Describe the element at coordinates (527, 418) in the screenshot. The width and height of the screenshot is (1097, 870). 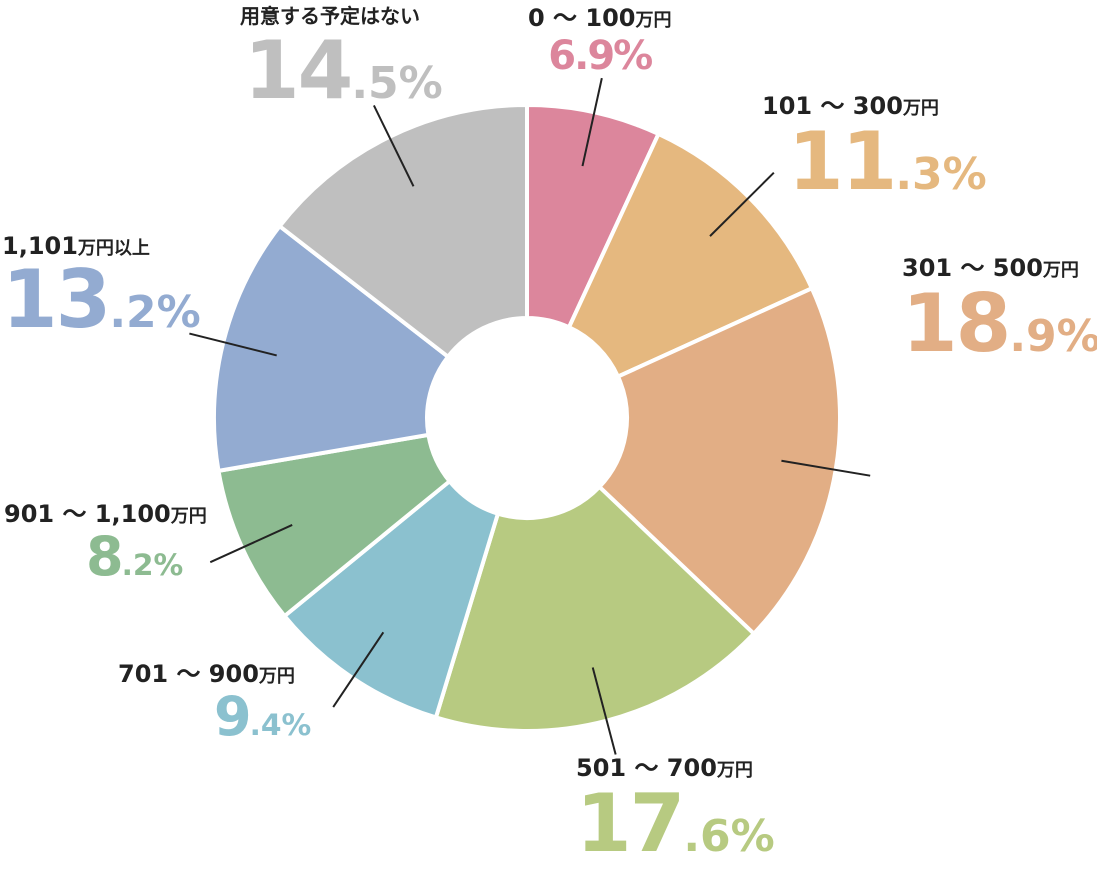
I see `donut-hole` at that location.